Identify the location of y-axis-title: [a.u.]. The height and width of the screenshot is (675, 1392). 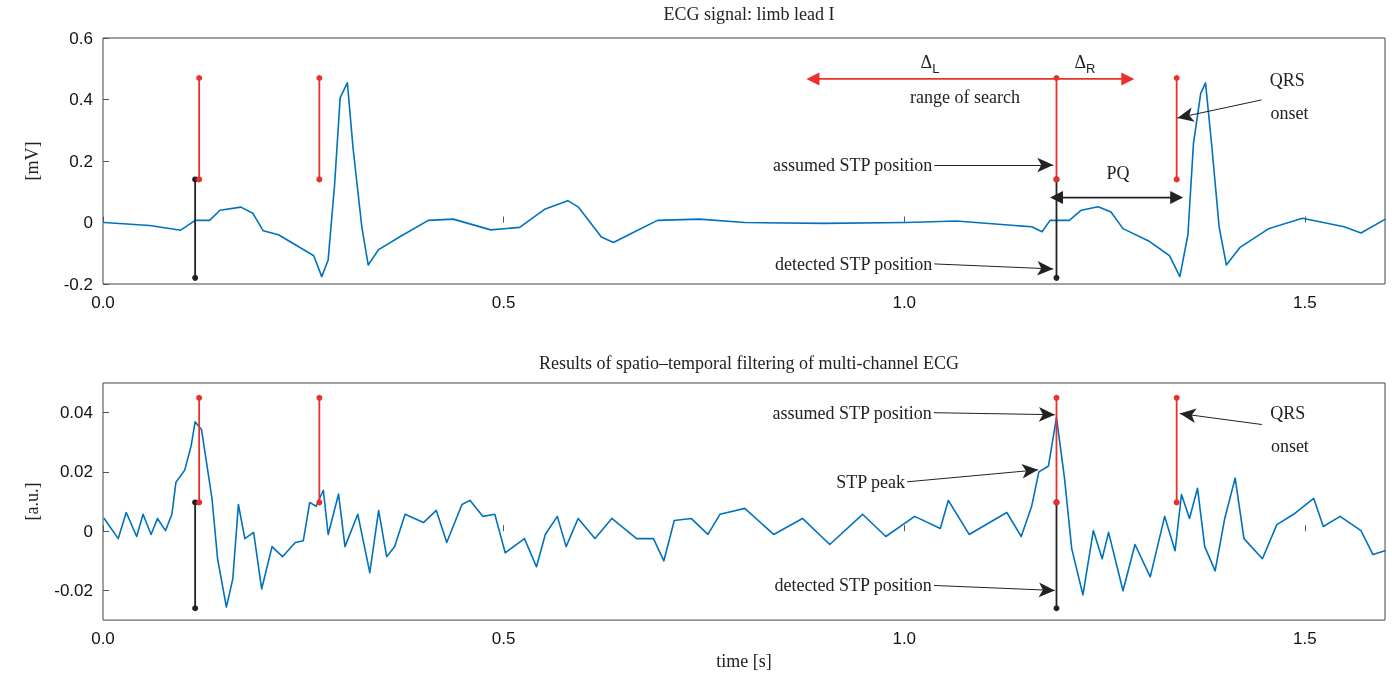
(32, 501).